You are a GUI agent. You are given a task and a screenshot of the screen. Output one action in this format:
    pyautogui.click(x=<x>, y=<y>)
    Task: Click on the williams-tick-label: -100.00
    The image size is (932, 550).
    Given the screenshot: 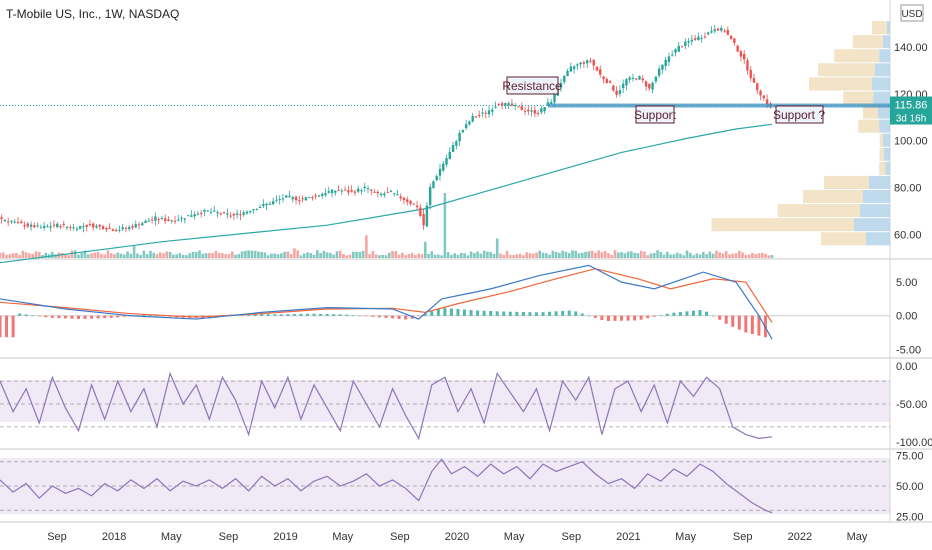 What is the action you would take?
    pyautogui.click(x=914, y=443)
    